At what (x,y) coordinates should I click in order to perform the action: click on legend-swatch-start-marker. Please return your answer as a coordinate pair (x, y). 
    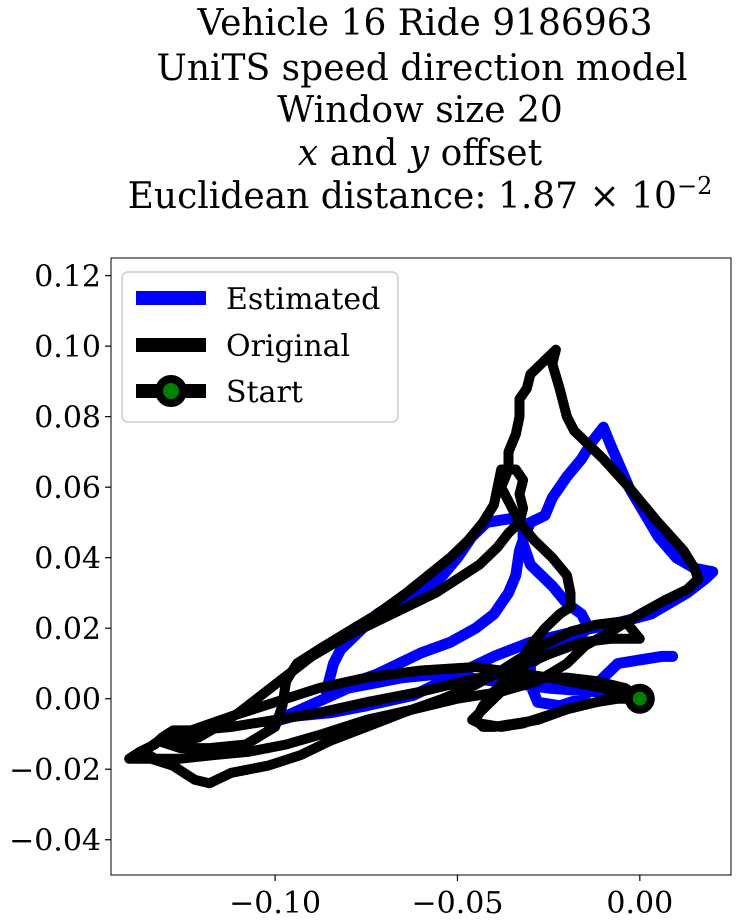
    Looking at the image, I should click on (171, 391).